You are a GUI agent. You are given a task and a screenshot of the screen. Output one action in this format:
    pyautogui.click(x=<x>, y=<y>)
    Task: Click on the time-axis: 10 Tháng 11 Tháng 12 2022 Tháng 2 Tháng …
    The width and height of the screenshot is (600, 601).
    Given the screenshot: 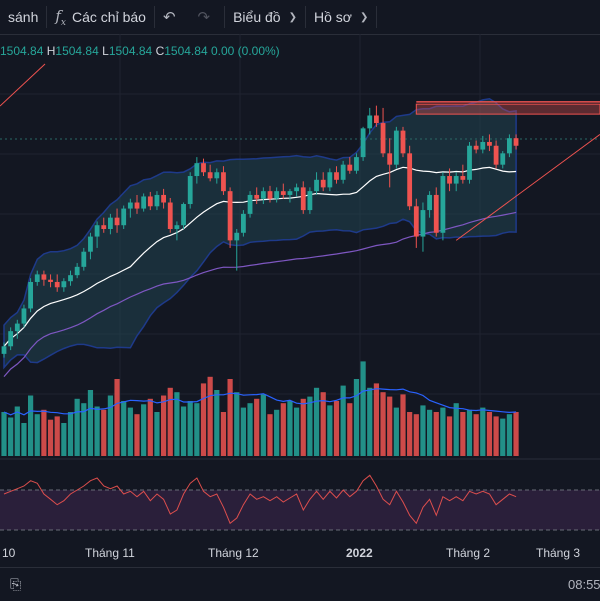 What is the action you would take?
    pyautogui.click(x=300, y=552)
    